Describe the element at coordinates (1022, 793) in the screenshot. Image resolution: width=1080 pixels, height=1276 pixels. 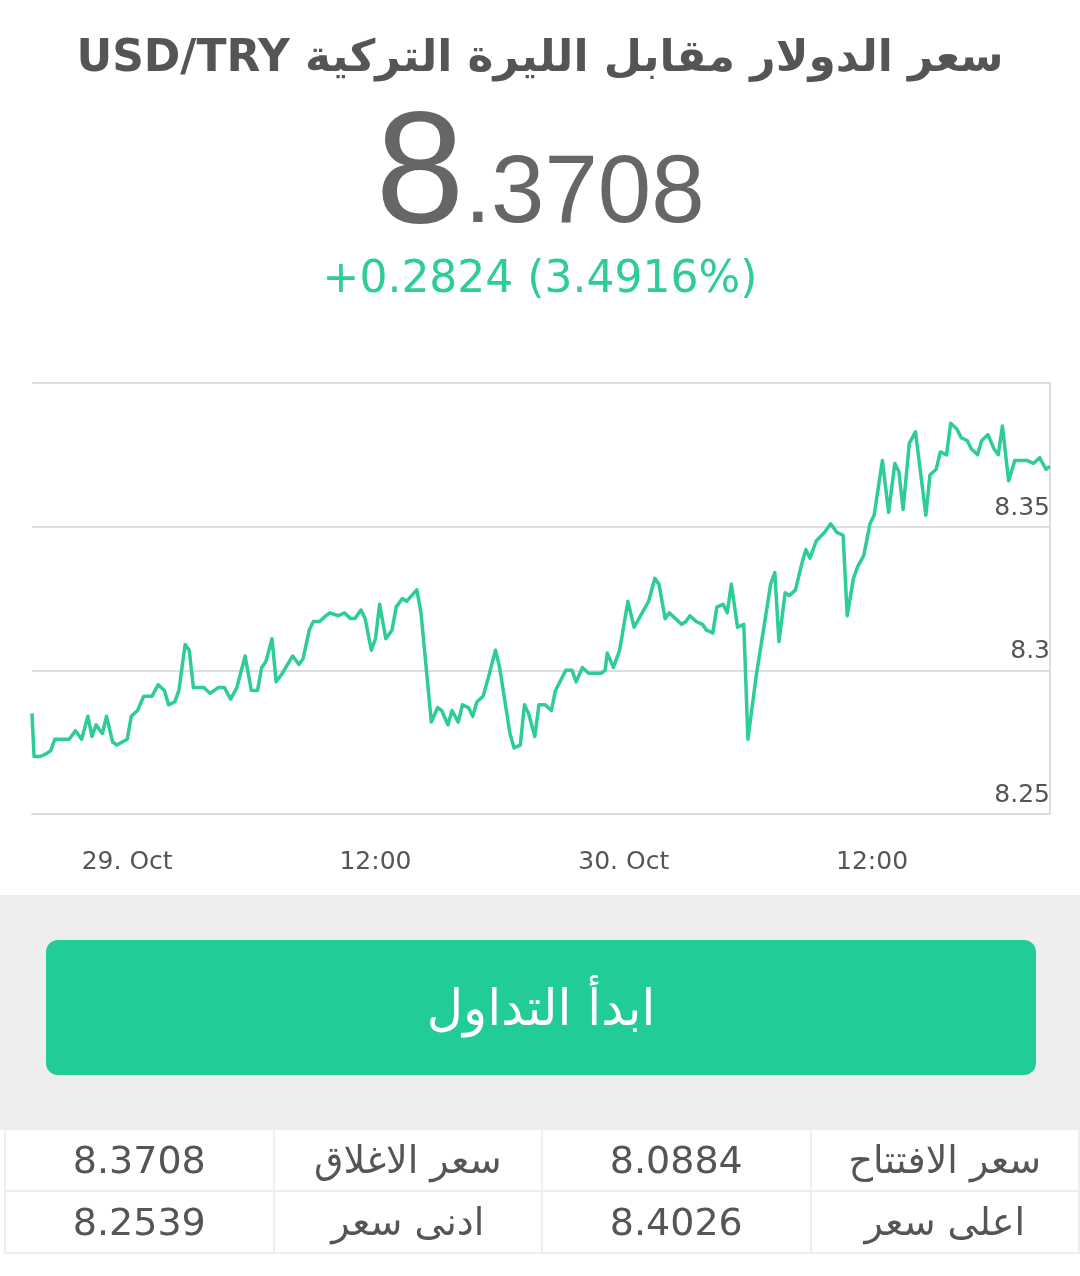
I see `y-tick-label: 8.25` at that location.